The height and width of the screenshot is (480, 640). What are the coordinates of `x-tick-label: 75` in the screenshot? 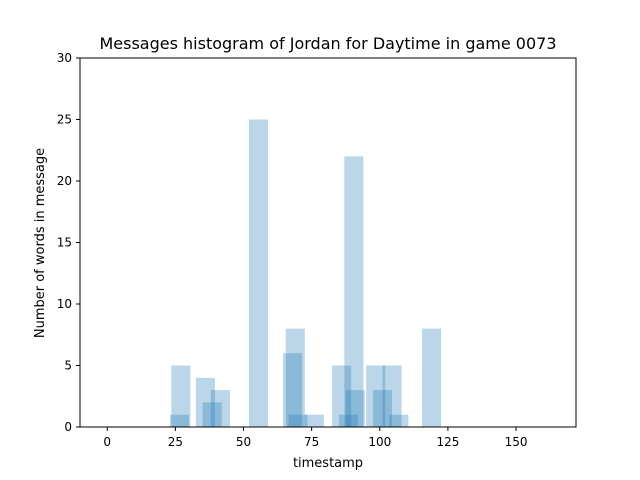 It's located at (311, 442).